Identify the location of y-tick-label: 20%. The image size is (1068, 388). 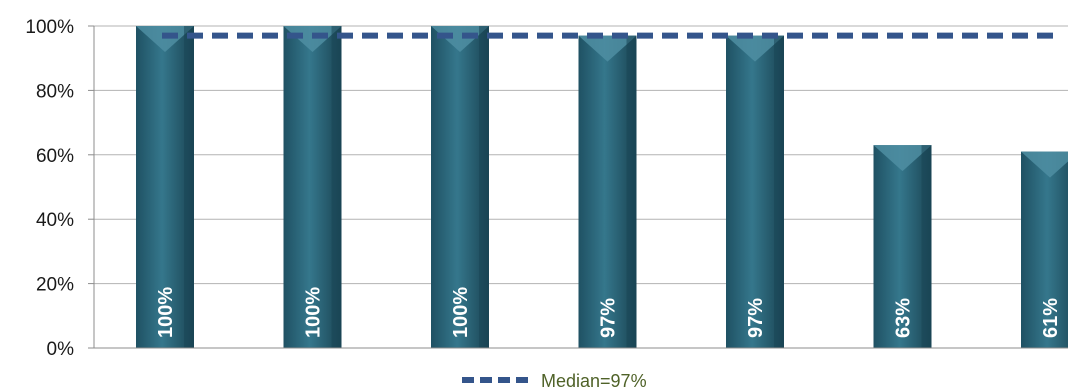
(55, 285).